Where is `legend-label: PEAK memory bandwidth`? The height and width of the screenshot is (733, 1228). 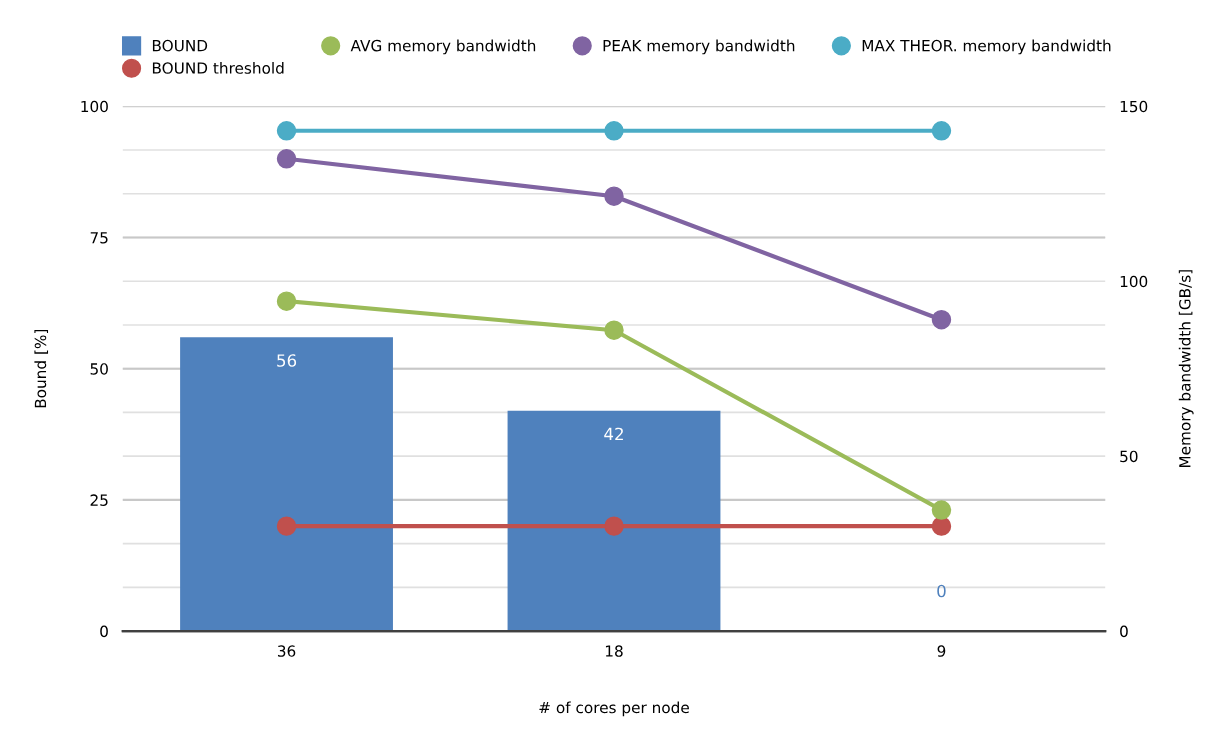 legend-label: PEAK memory bandwidth is located at coordinates (699, 47).